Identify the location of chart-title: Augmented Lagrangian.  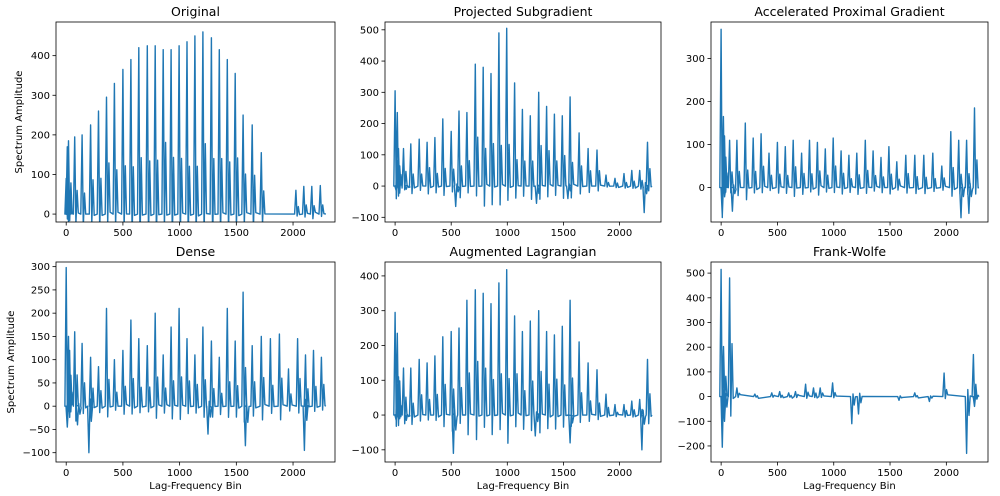
(523, 251).